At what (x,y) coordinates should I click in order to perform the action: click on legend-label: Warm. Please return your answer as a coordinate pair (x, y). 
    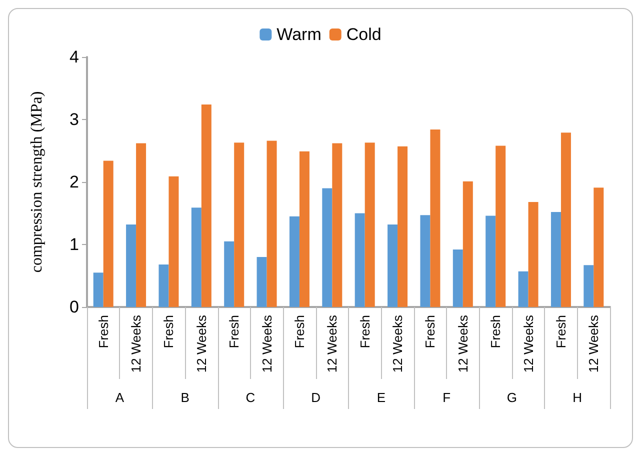
    Looking at the image, I should click on (299, 34).